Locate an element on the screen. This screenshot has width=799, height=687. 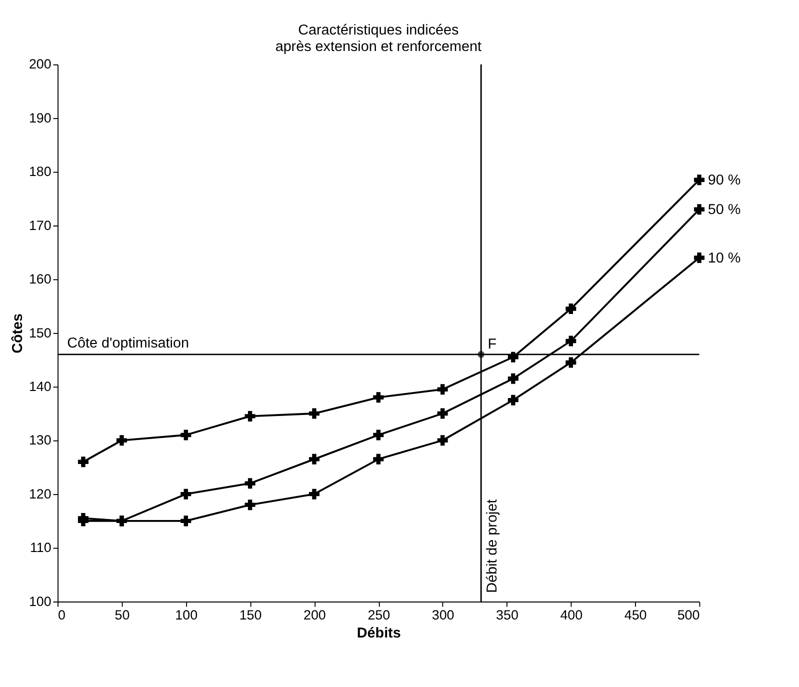
y-tick-label: 190 is located at coordinates (40, 118).